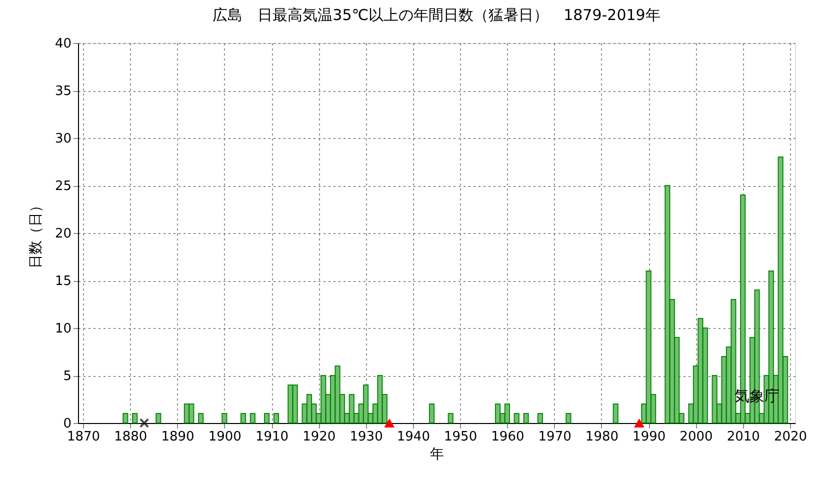 The image size is (833, 498). Describe the element at coordinates (63, 91) in the screenshot. I see `y-tick-label: 35` at that location.